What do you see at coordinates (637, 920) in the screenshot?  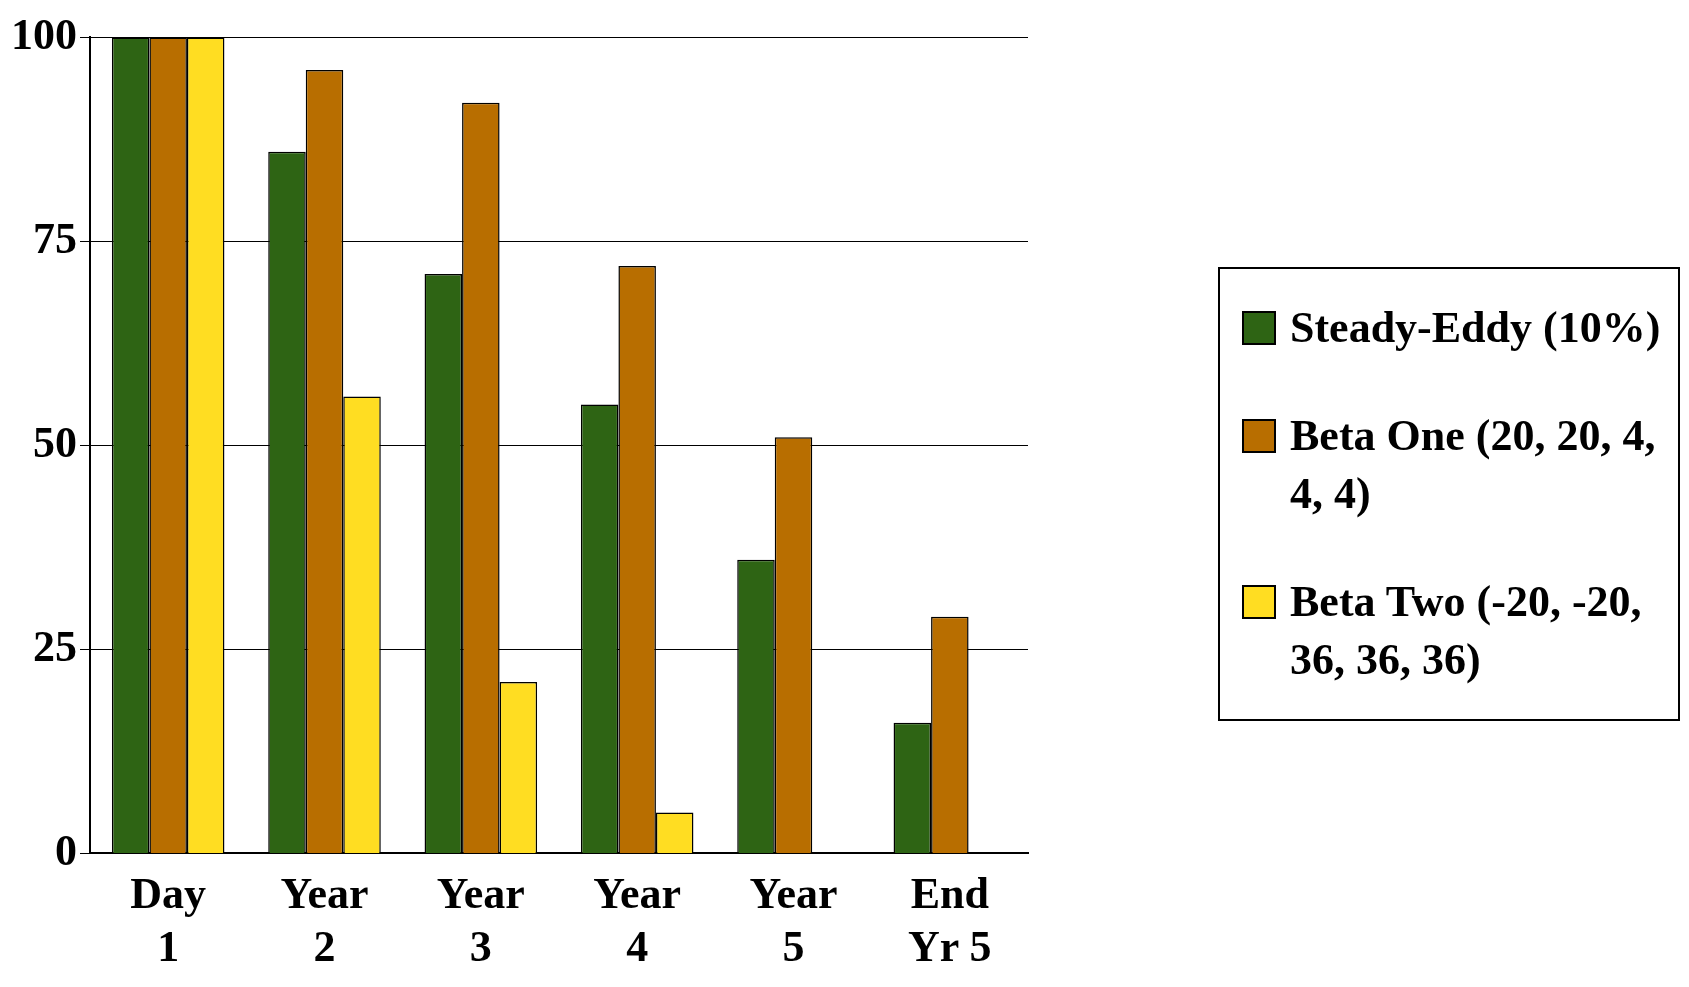 I see `x-tick-label: Year 4` at bounding box center [637, 920].